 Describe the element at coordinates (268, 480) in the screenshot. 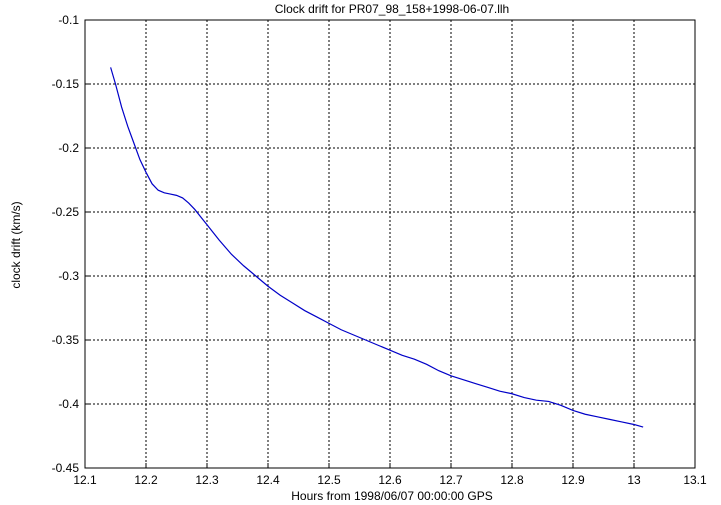

I see `x-tick-label: 12.4` at that location.